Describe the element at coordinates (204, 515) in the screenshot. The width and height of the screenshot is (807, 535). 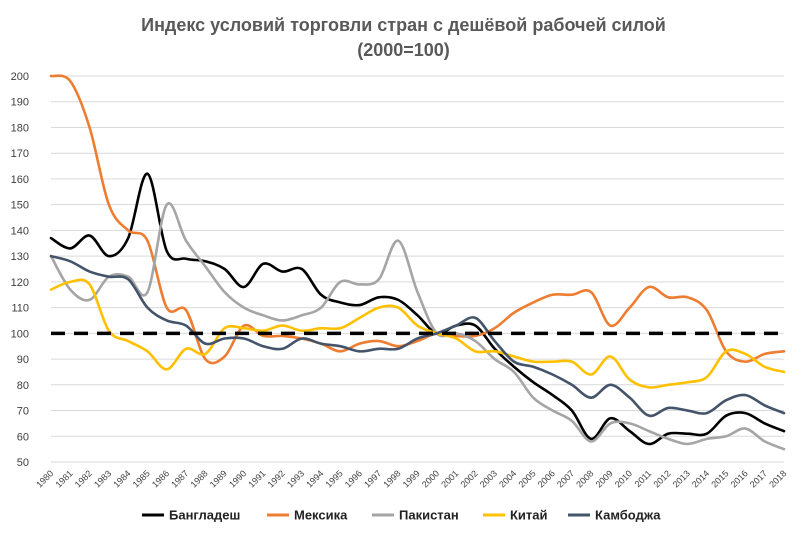
I see `legend-label: Бангладеш` at that location.